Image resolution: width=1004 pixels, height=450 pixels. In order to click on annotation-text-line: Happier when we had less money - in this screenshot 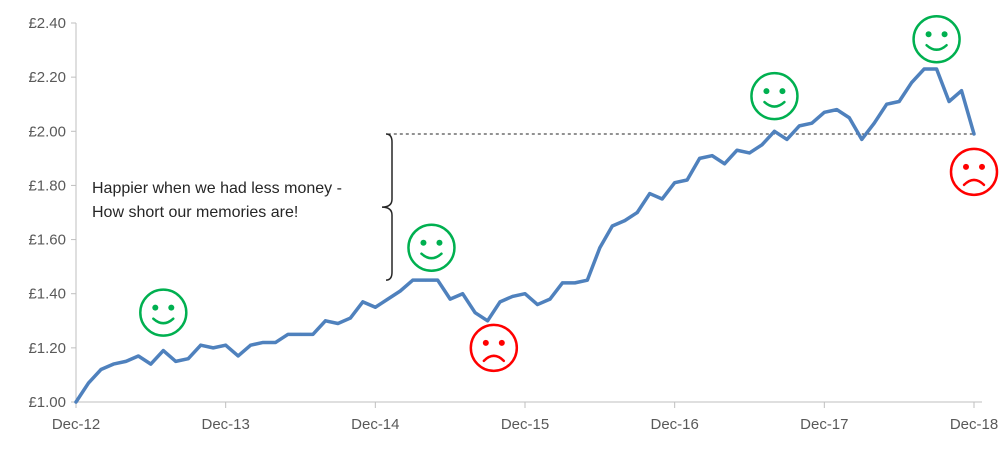, I will do `click(217, 188)`.